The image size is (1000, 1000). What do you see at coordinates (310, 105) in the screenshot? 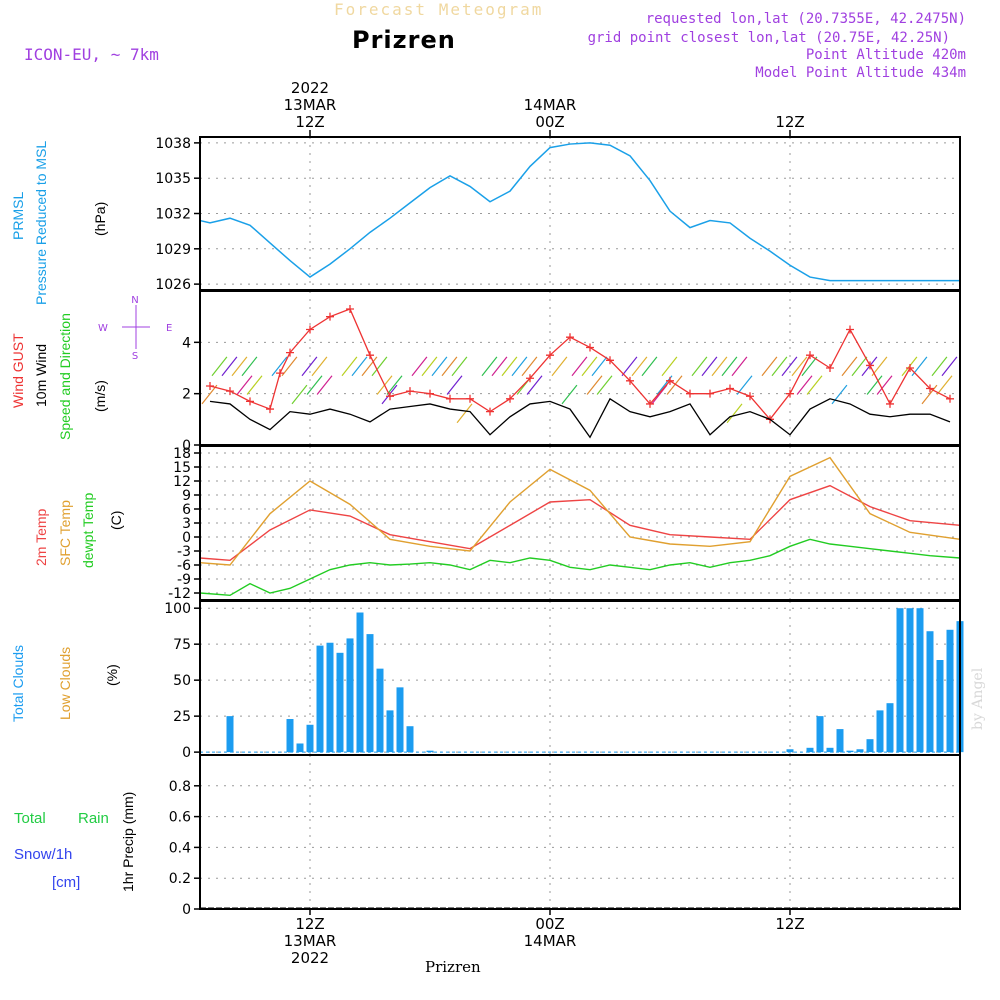
I see `top-time-label-0-1: 13MAR` at bounding box center [310, 105].